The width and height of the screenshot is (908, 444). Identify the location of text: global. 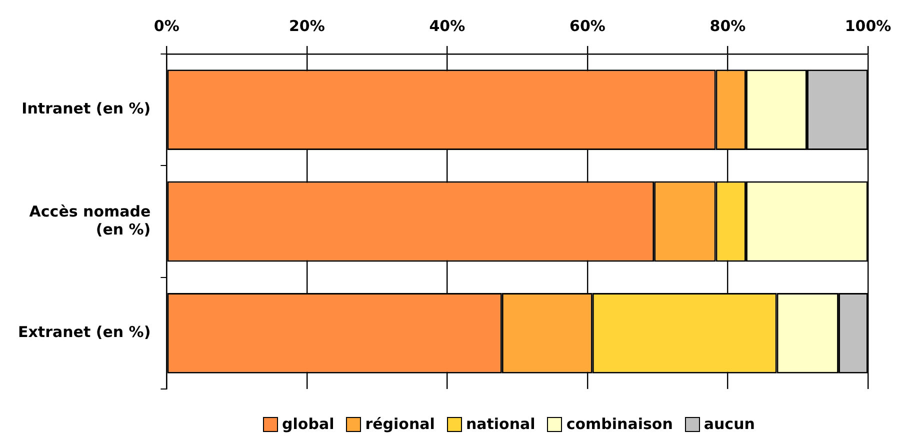
(308, 424).